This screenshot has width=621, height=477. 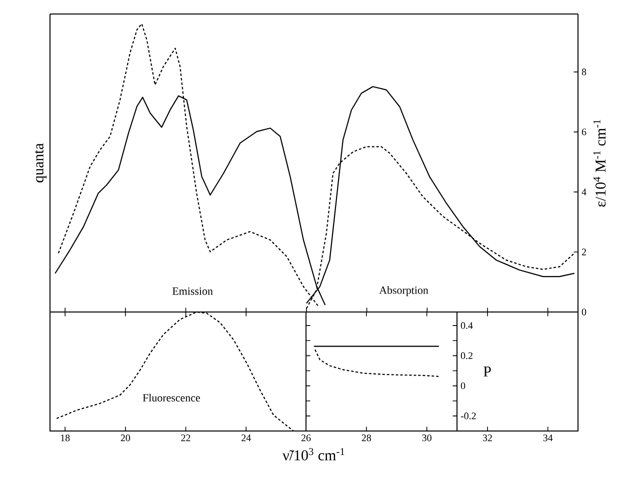 What do you see at coordinates (584, 252) in the screenshot?
I see `y-tick-label: 2` at bounding box center [584, 252].